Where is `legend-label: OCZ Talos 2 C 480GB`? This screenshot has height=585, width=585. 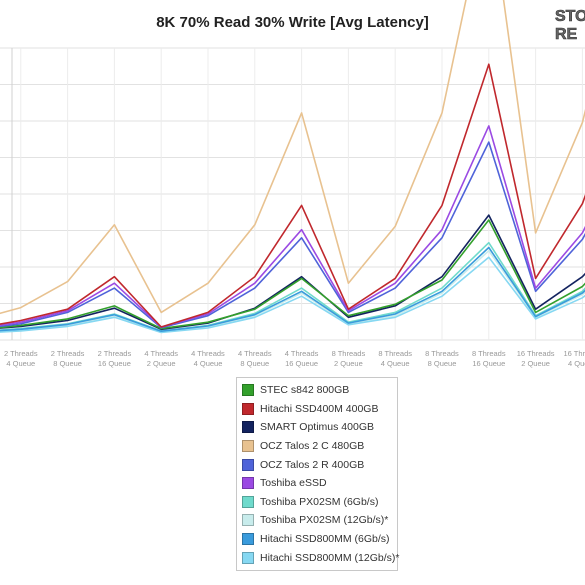
legend-label: OCZ Talos 2 C 480GB is located at coordinates (312, 446).